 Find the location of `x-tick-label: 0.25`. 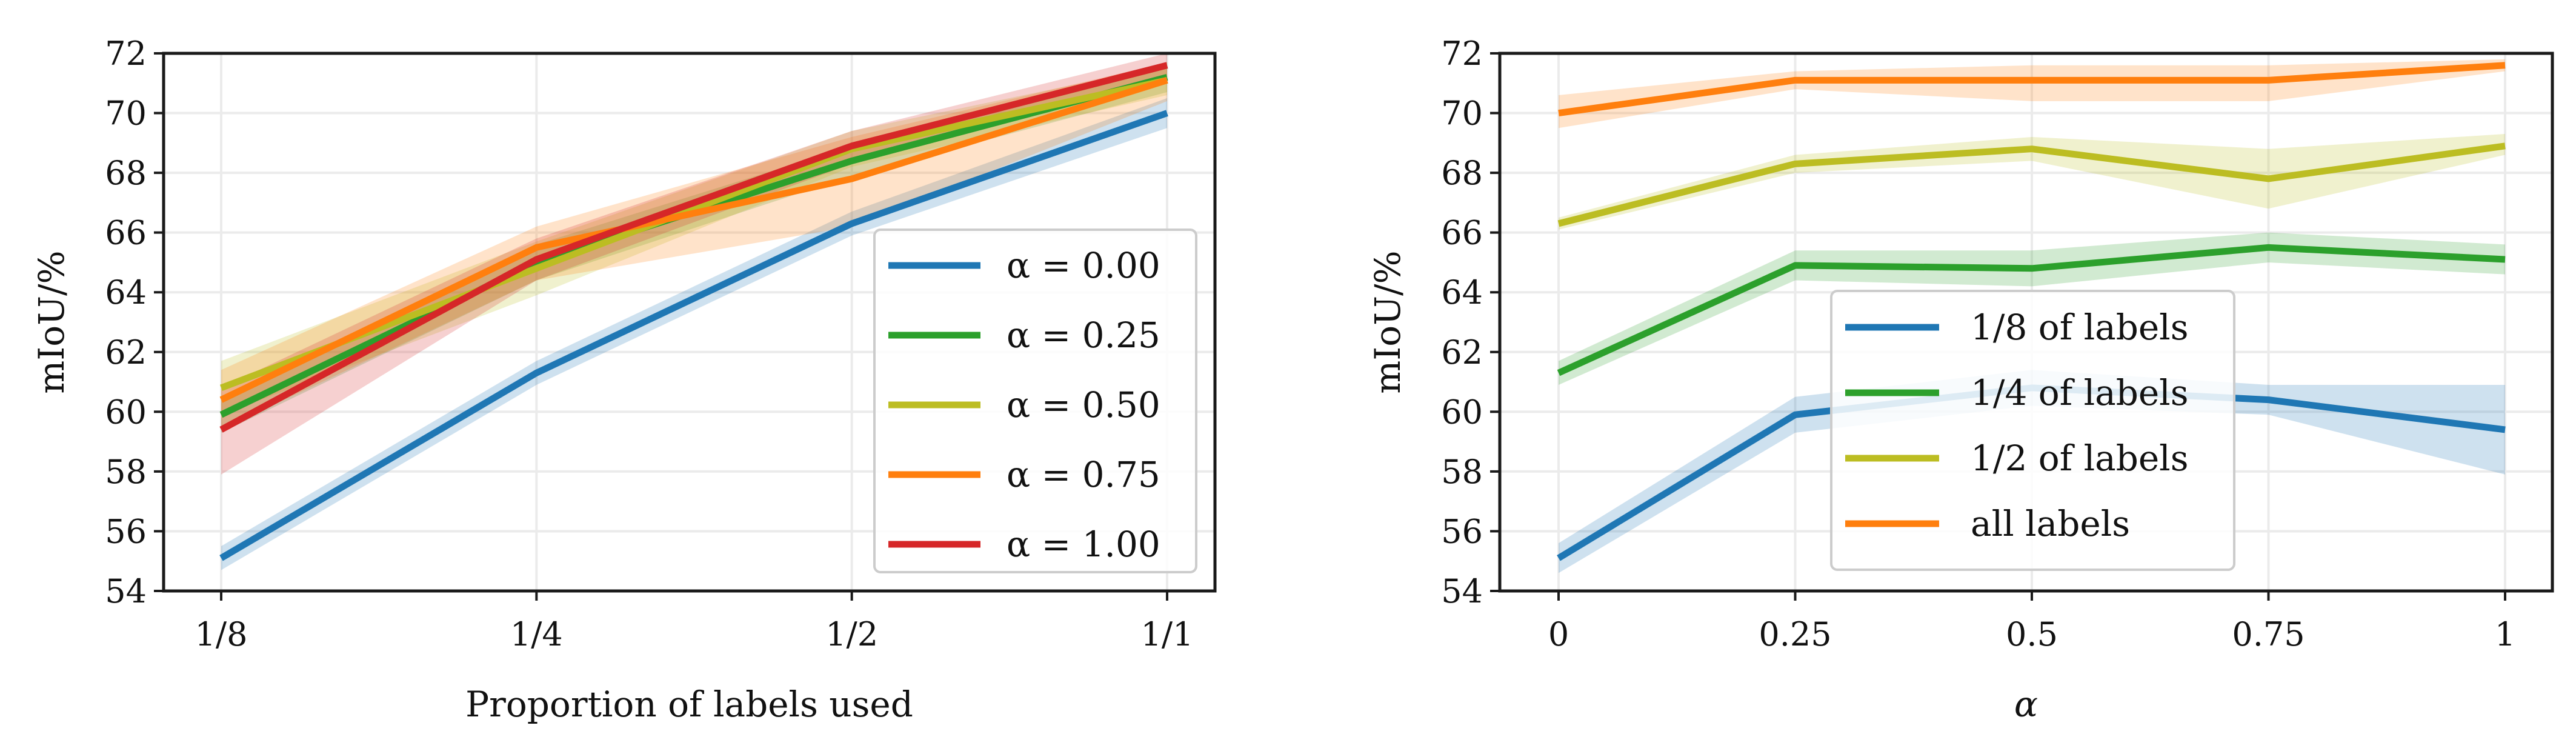

x-tick-label: 0.25 is located at coordinates (1795, 634).